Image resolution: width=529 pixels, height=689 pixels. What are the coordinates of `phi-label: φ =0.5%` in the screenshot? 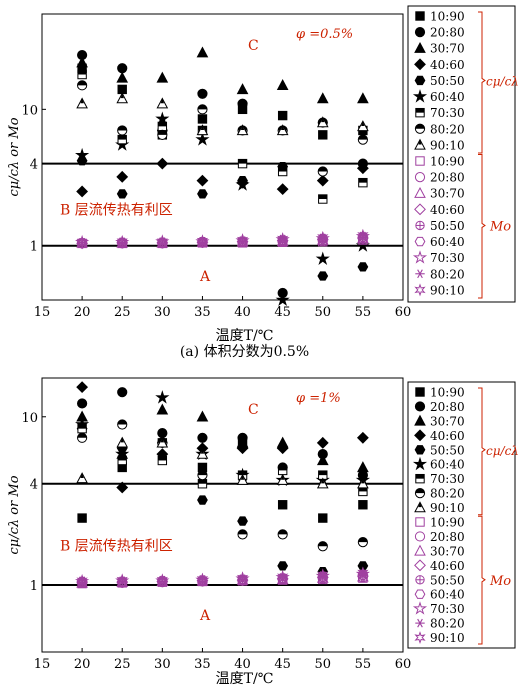 It's located at (324, 34).